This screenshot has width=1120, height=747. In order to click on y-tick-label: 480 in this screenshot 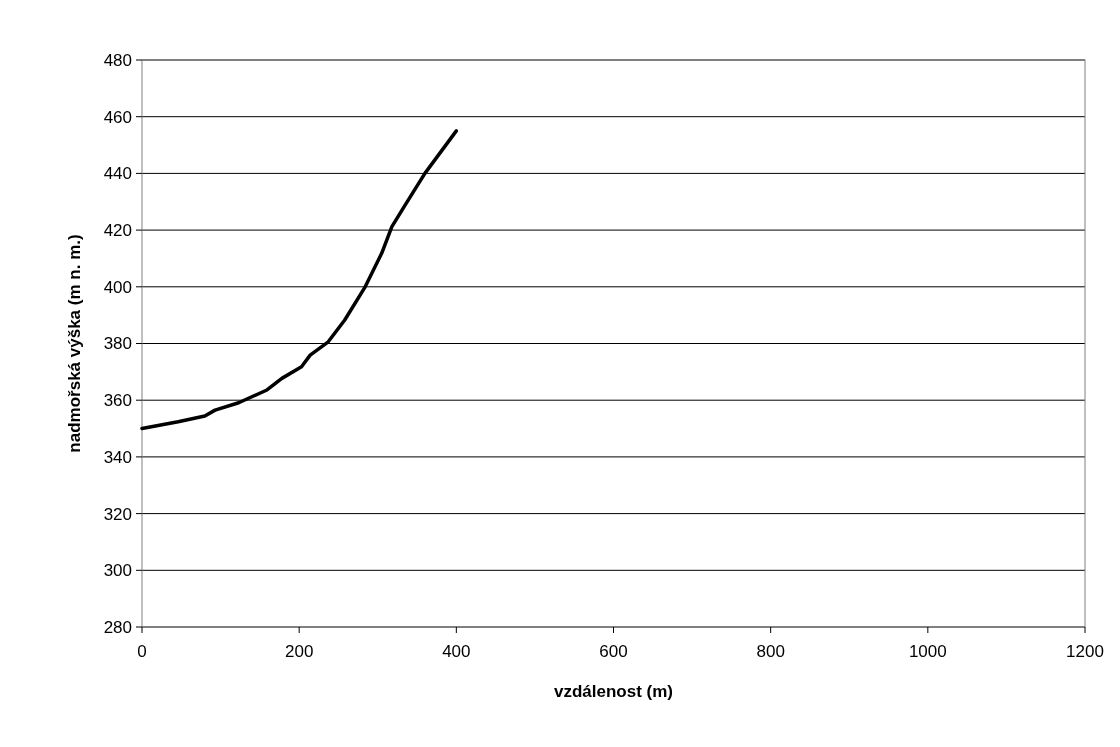, I will do `click(117, 60)`.